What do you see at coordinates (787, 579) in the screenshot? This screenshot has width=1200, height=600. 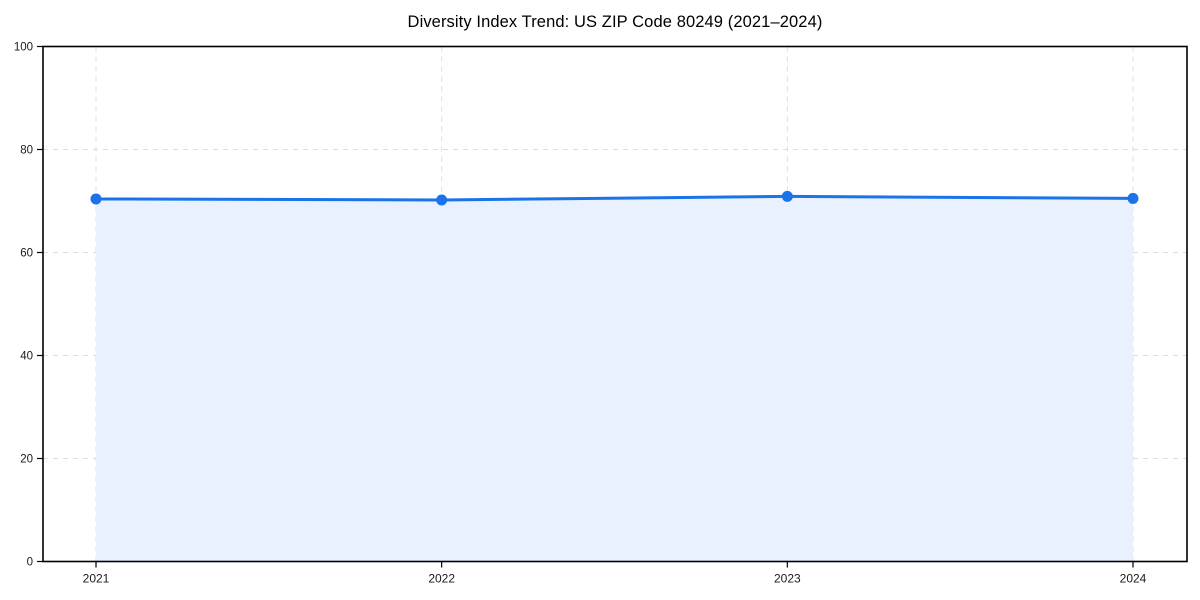 I see `x-tick-label: 2023` at bounding box center [787, 579].